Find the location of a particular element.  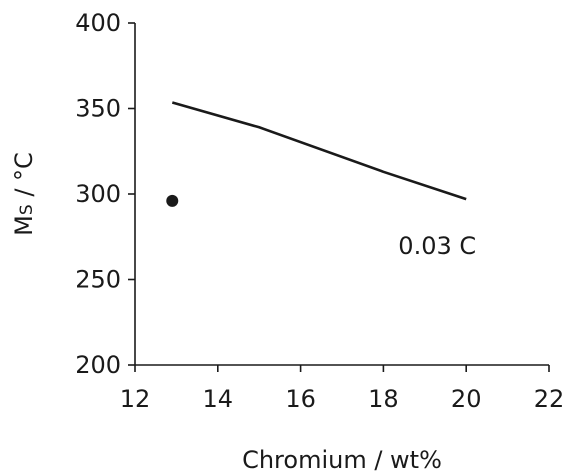

x-tick-label-14: 14 is located at coordinates (218, 399).